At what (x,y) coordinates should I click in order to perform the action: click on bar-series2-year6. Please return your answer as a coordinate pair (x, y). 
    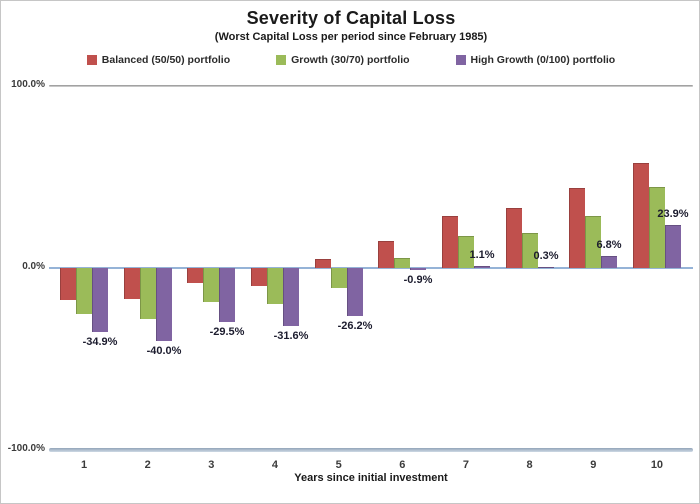
    Looking at the image, I should click on (402, 263).